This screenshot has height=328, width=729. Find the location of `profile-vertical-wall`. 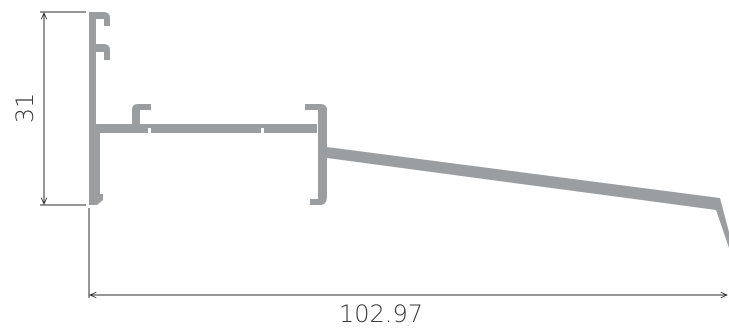

profile-vertical-wall is located at coordinates (99, 108).